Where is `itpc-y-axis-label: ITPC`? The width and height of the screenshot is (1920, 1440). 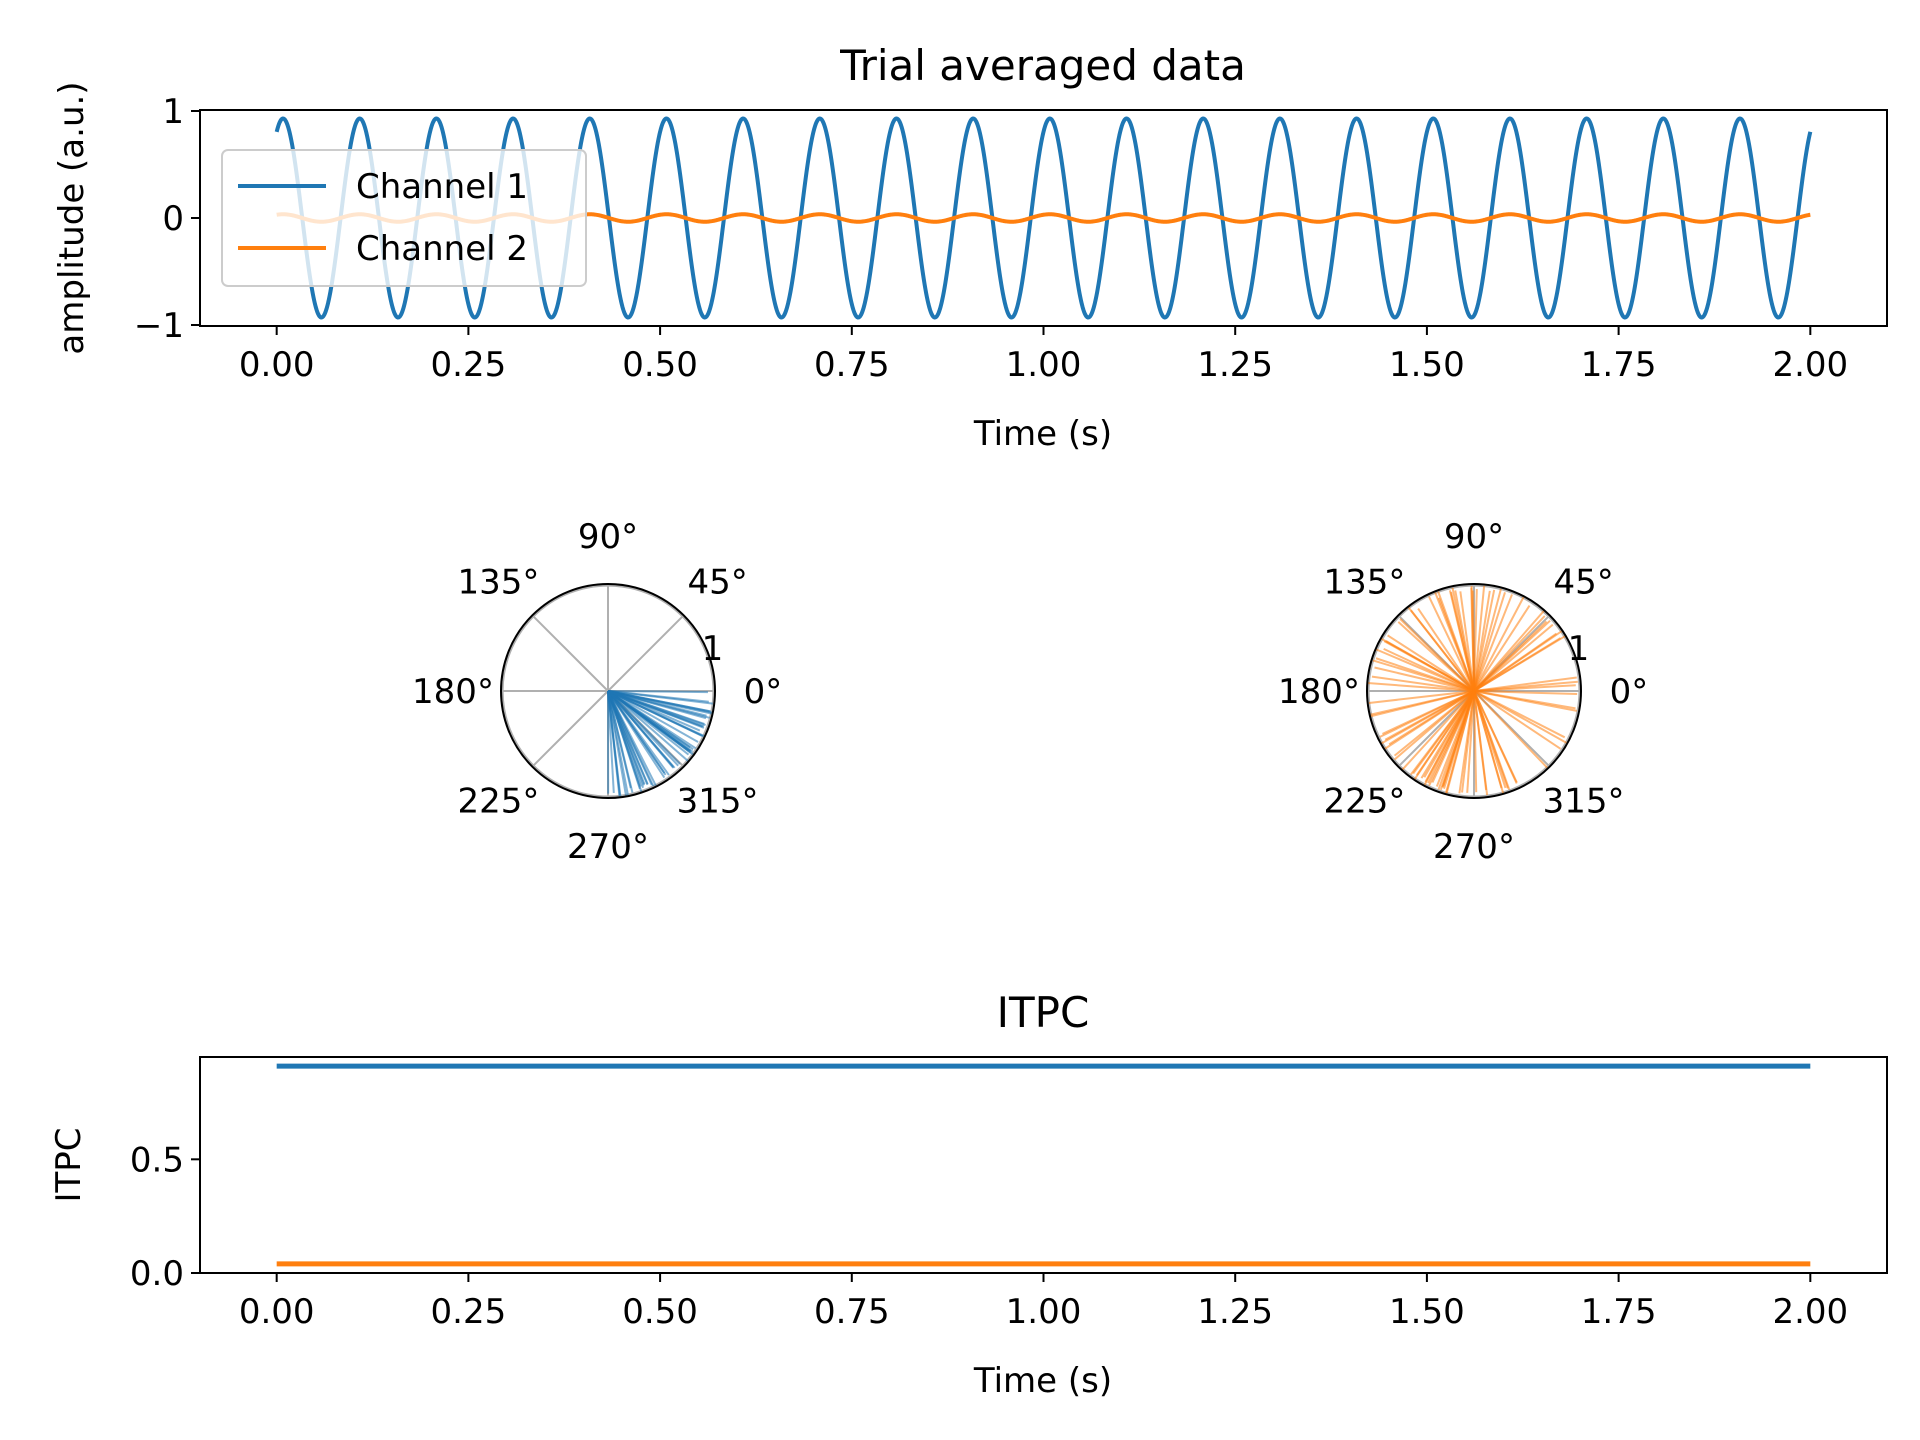
itpc-y-axis-label: ITPC is located at coordinates (69, 1164).